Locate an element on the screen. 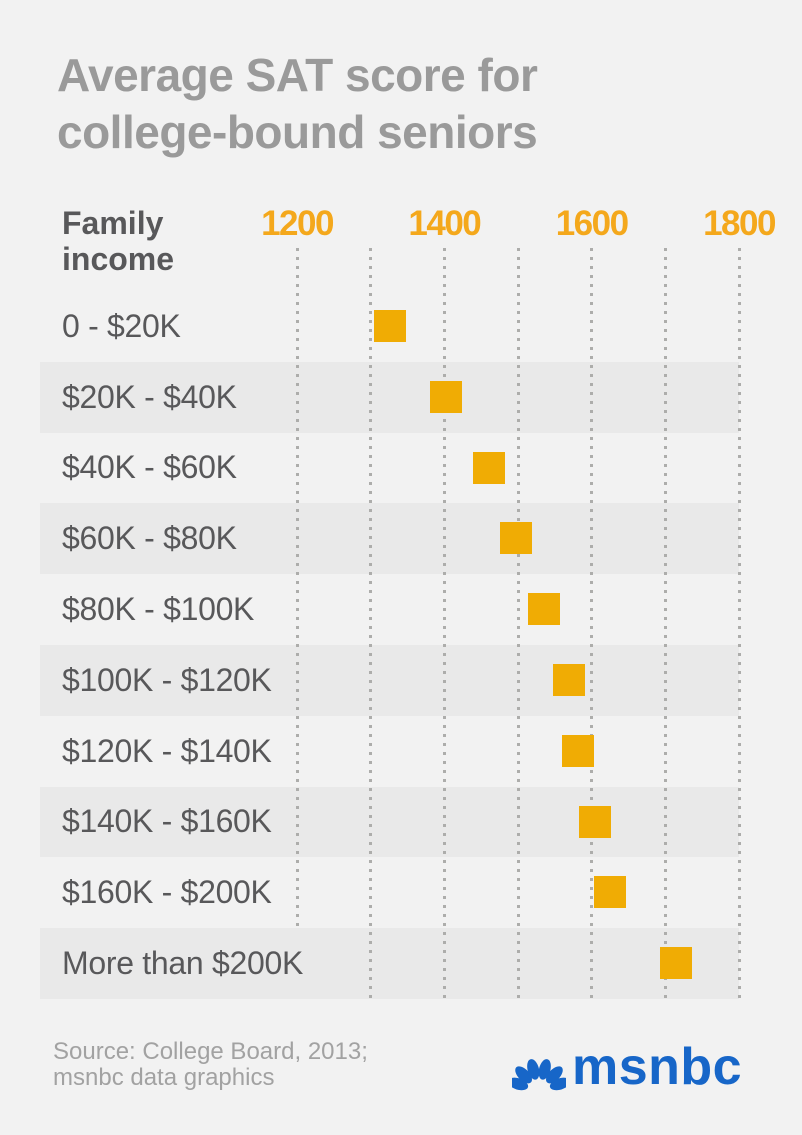 The image size is (802, 1135). row-label: More than $200K is located at coordinates (183, 963).